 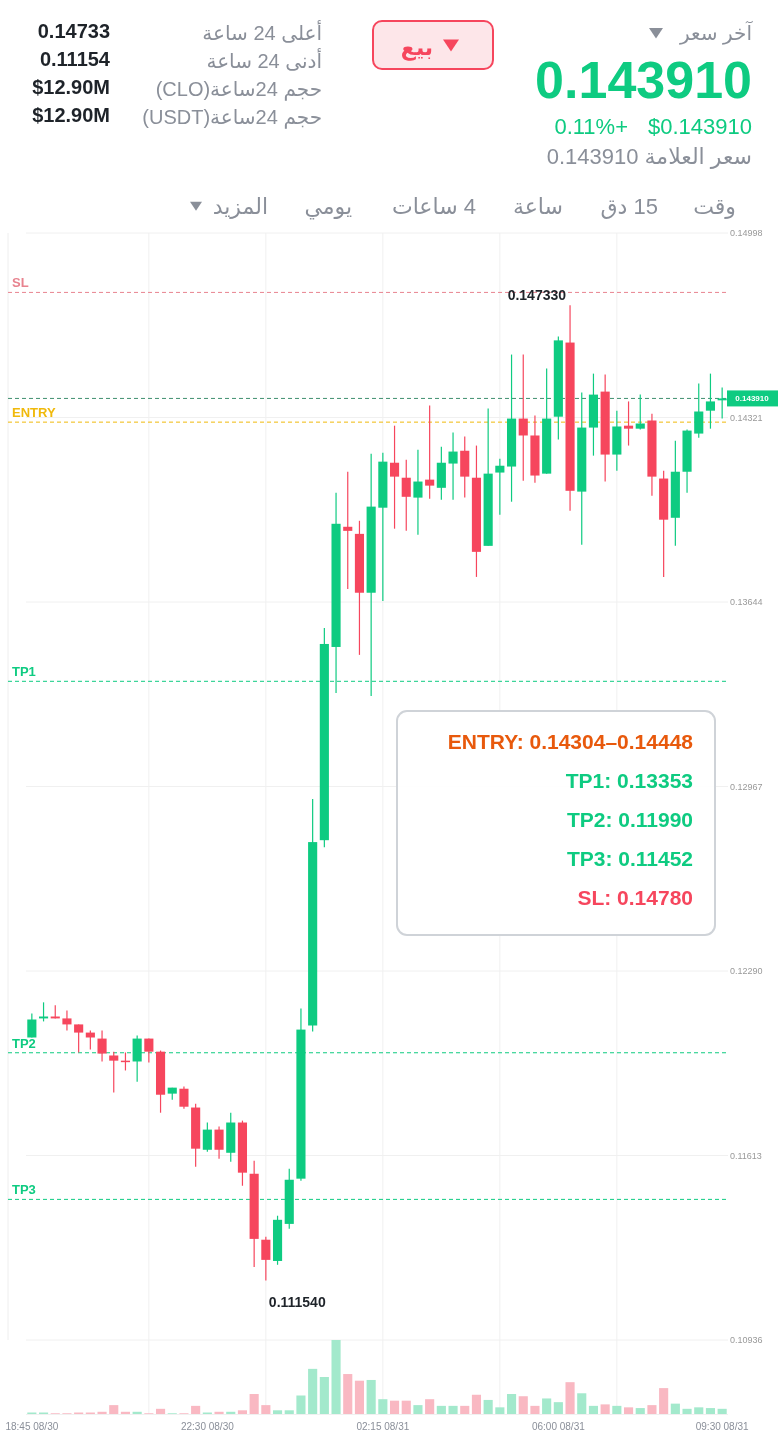 What do you see at coordinates (537, 295) in the screenshot?
I see `annotation: 0.147330` at bounding box center [537, 295].